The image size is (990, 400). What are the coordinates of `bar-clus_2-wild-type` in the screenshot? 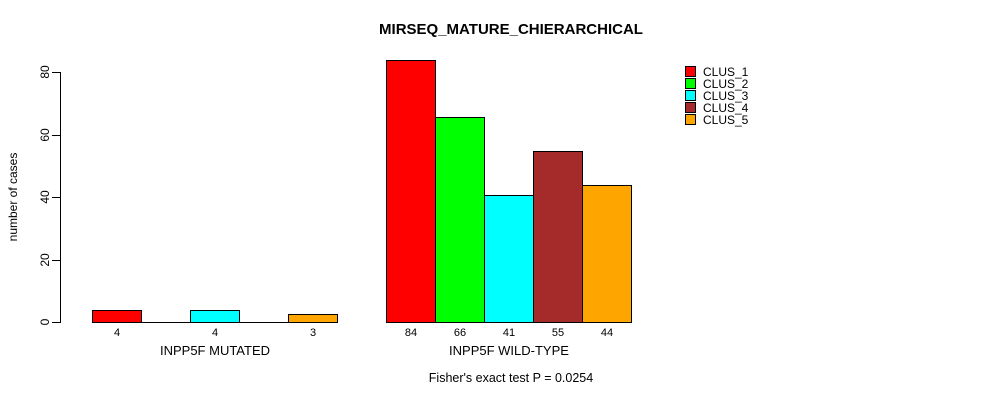 It's located at (460, 220).